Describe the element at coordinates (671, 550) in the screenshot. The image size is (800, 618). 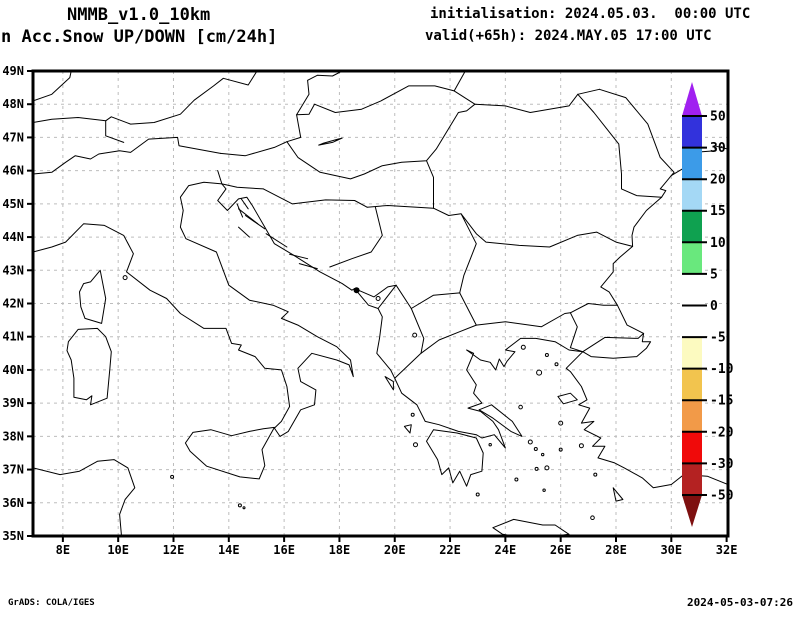
I see `lon-label: 30E` at that location.